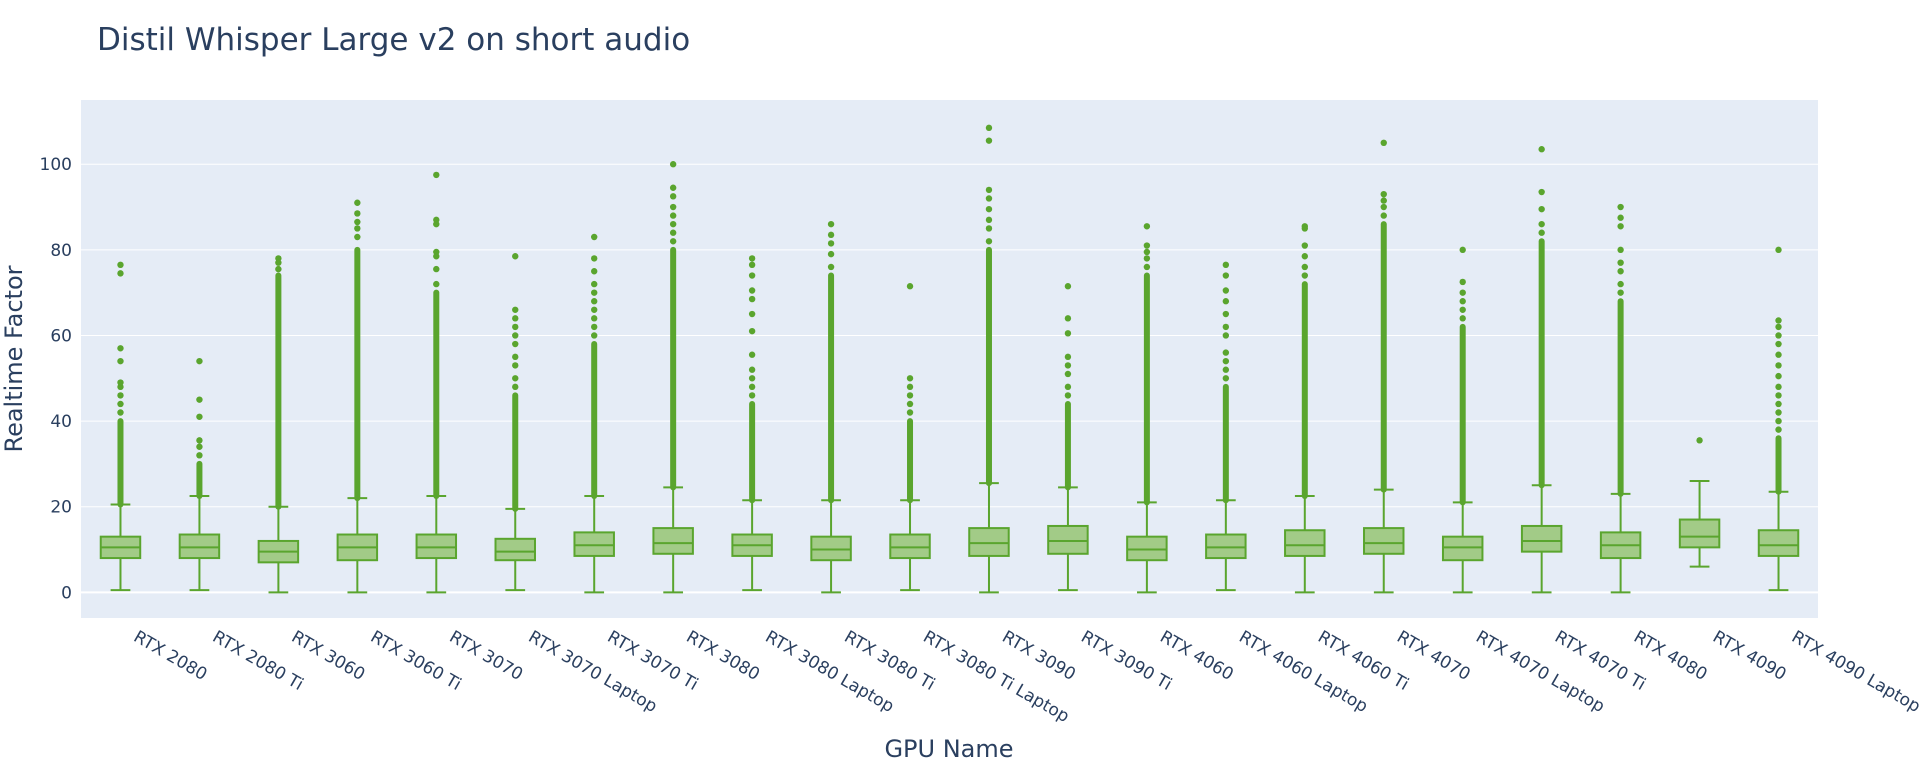  What do you see at coordinates (1749, 656) in the screenshot?
I see `x-tick-label: RTX 4090` at bounding box center [1749, 656].